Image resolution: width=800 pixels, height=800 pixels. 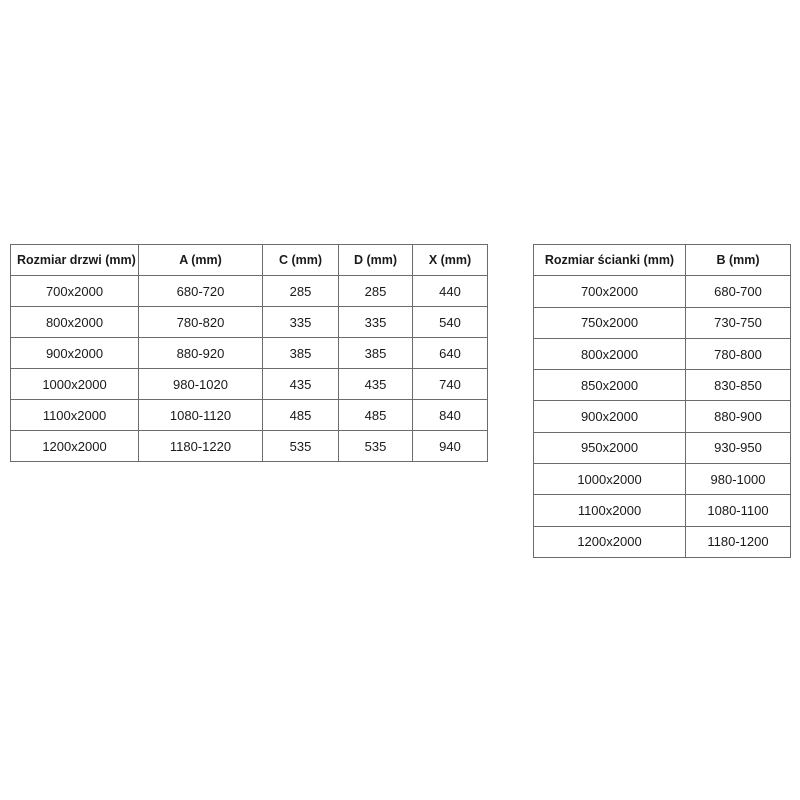 I want to click on cell-x: 540, so click(x=450, y=322).